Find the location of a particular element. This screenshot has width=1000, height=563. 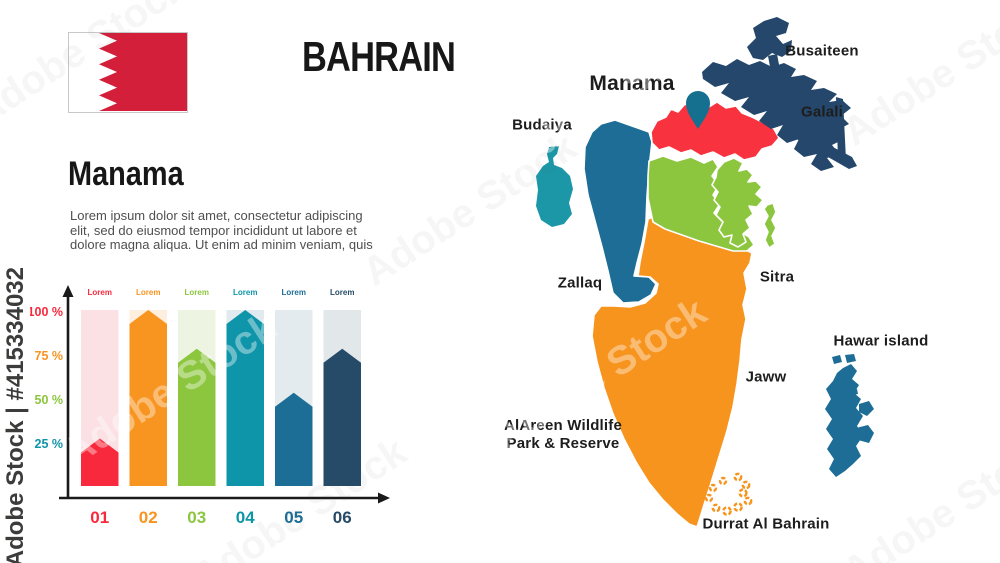

bar-category-label: 06 is located at coordinates (342, 517).